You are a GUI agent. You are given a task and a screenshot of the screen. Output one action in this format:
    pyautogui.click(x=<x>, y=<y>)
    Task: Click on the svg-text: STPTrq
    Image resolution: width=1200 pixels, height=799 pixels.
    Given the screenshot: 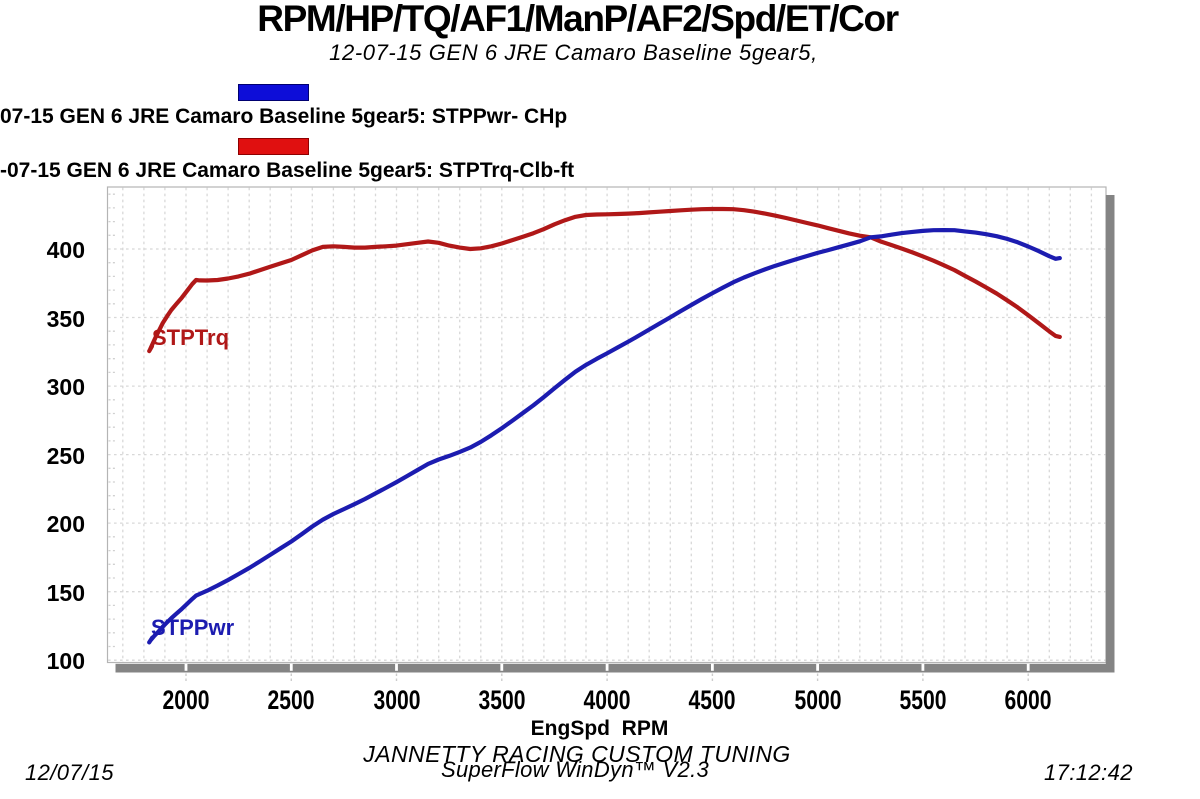 What is the action you would take?
    pyautogui.click(x=190, y=337)
    